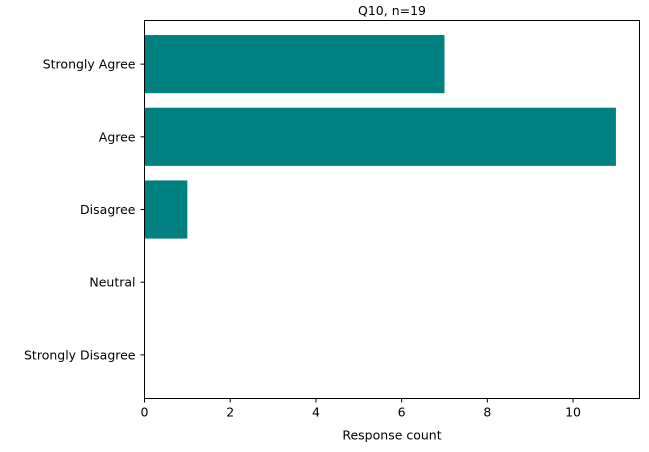 This screenshot has width=649, height=452. What do you see at coordinates (230, 412) in the screenshot?
I see `x-tick-label: 2` at bounding box center [230, 412].